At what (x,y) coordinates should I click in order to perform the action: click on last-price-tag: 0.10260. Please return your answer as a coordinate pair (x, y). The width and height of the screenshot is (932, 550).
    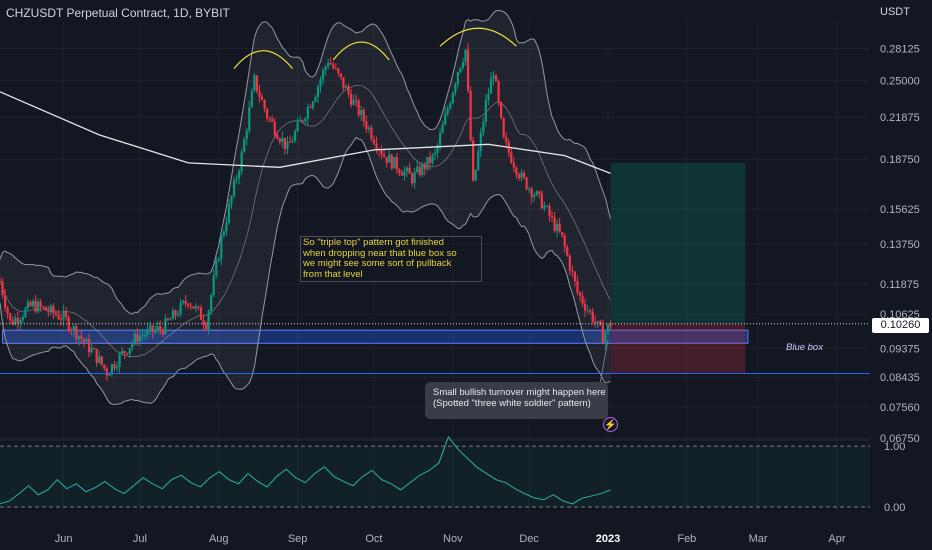
    Looking at the image, I should click on (900, 325).